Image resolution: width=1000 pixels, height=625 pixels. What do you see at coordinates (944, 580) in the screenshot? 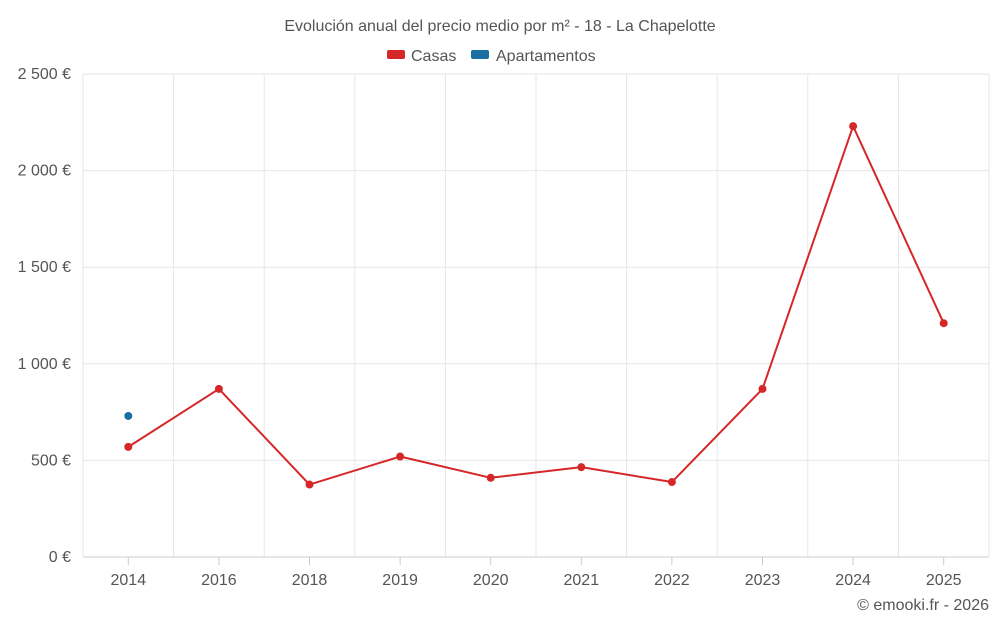
I see `x-tick-label: 2025` at bounding box center [944, 580].